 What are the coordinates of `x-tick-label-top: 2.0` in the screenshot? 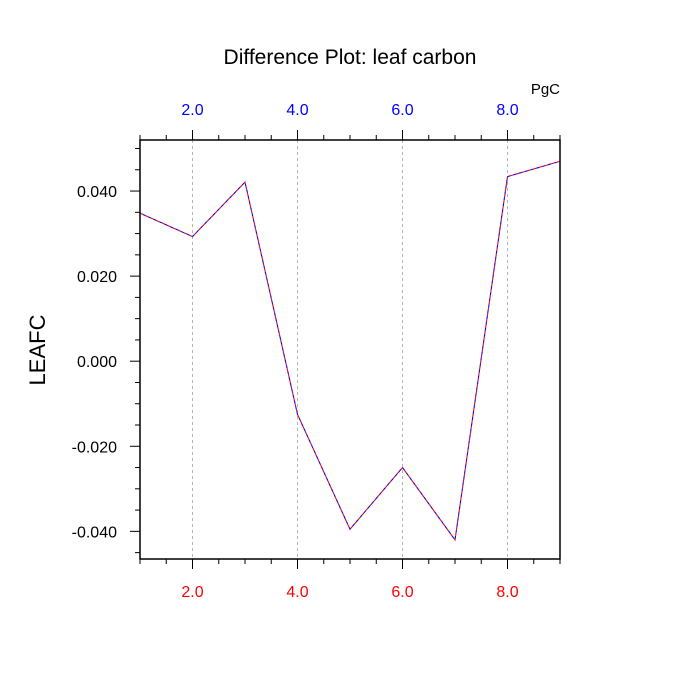 It's located at (192, 110).